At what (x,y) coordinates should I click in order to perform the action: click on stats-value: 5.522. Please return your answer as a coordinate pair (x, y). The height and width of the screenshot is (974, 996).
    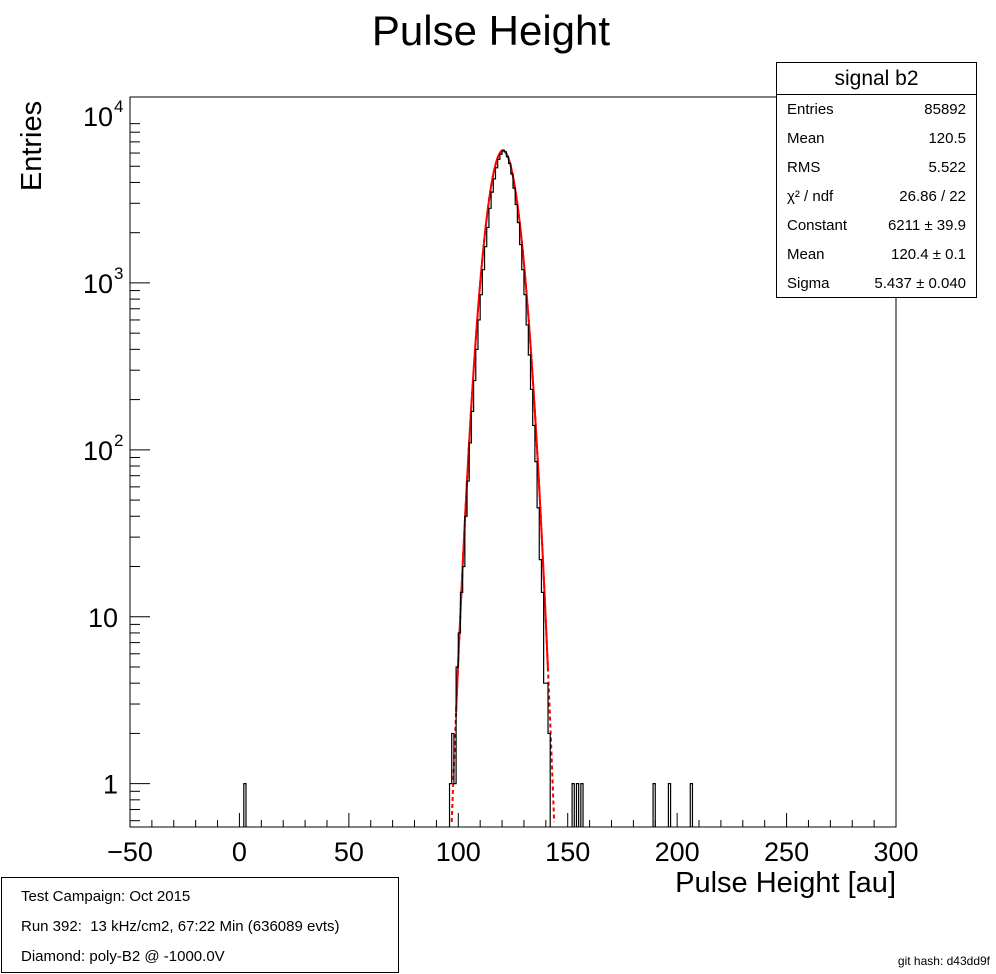
    Looking at the image, I should click on (947, 167).